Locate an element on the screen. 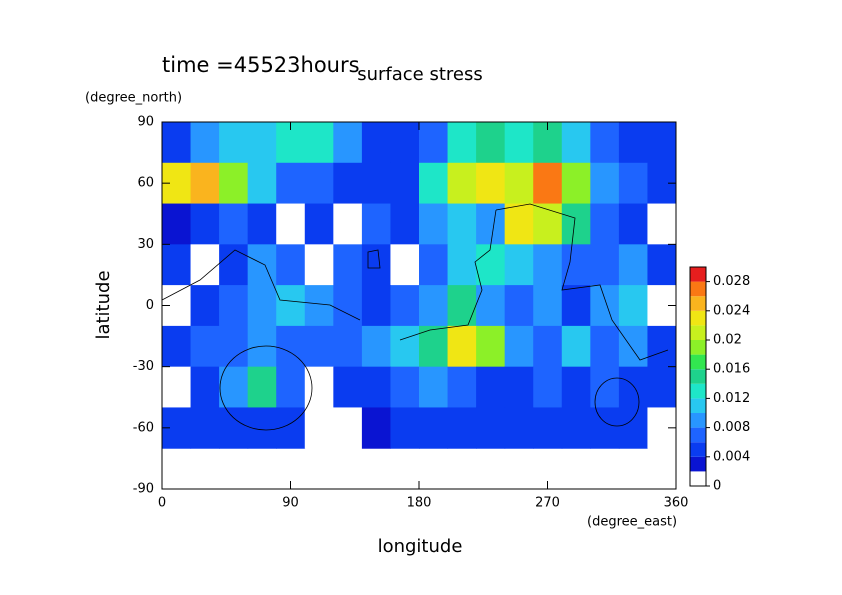  y-unit: (degree_north) is located at coordinates (133, 98).